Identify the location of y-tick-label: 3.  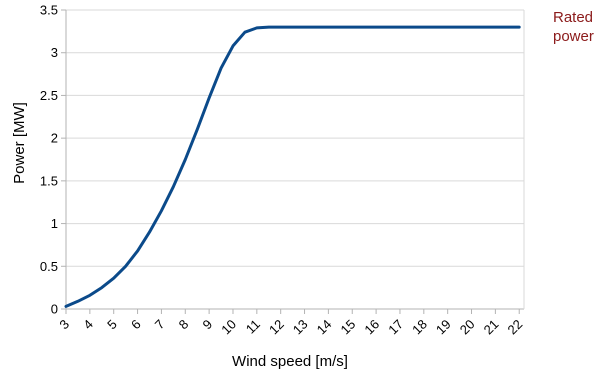
(54, 52).